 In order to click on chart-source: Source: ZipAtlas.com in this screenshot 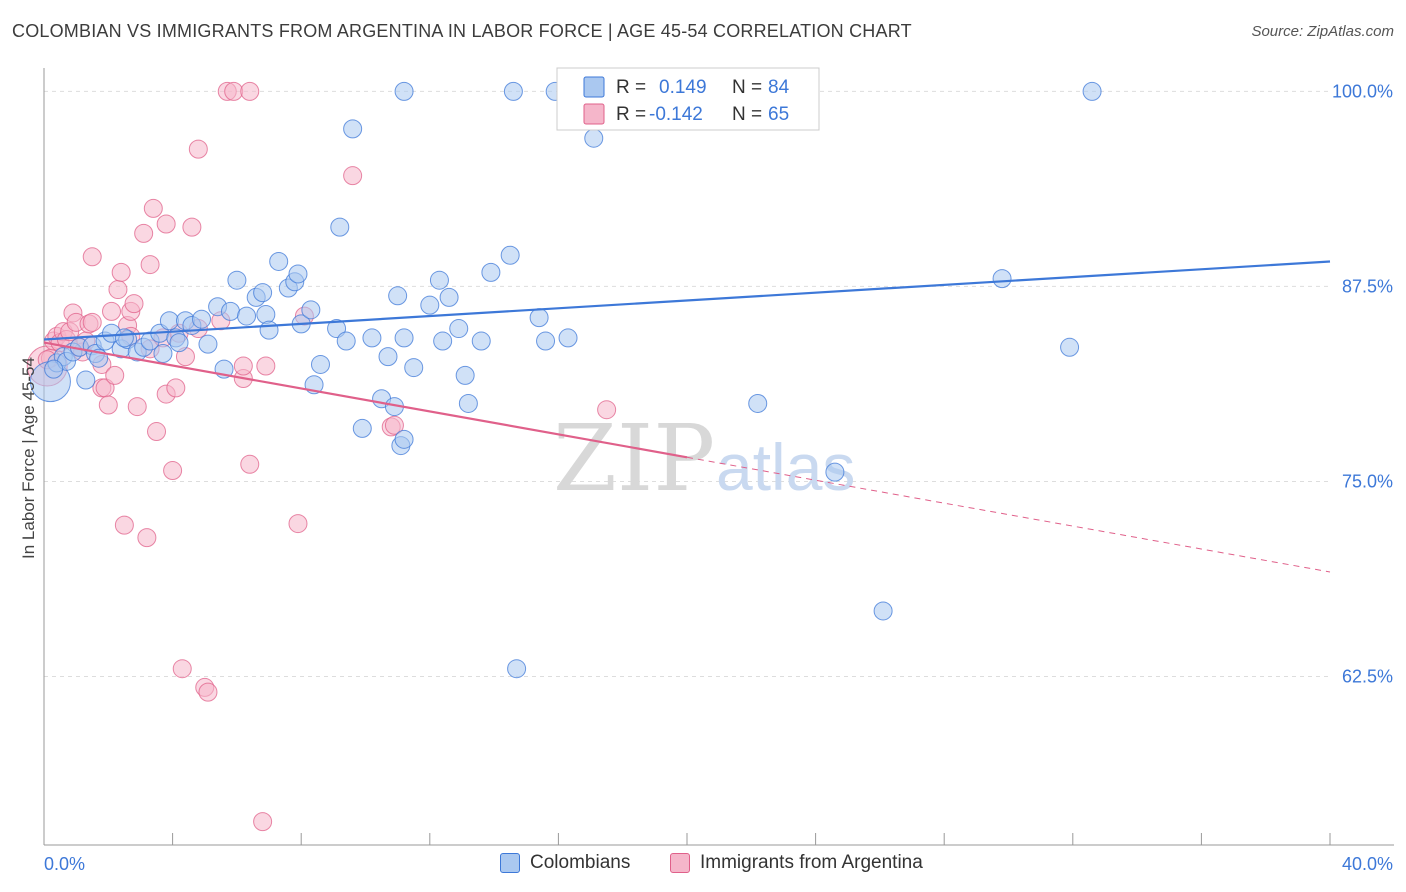, I will do `click(1322, 31)`.